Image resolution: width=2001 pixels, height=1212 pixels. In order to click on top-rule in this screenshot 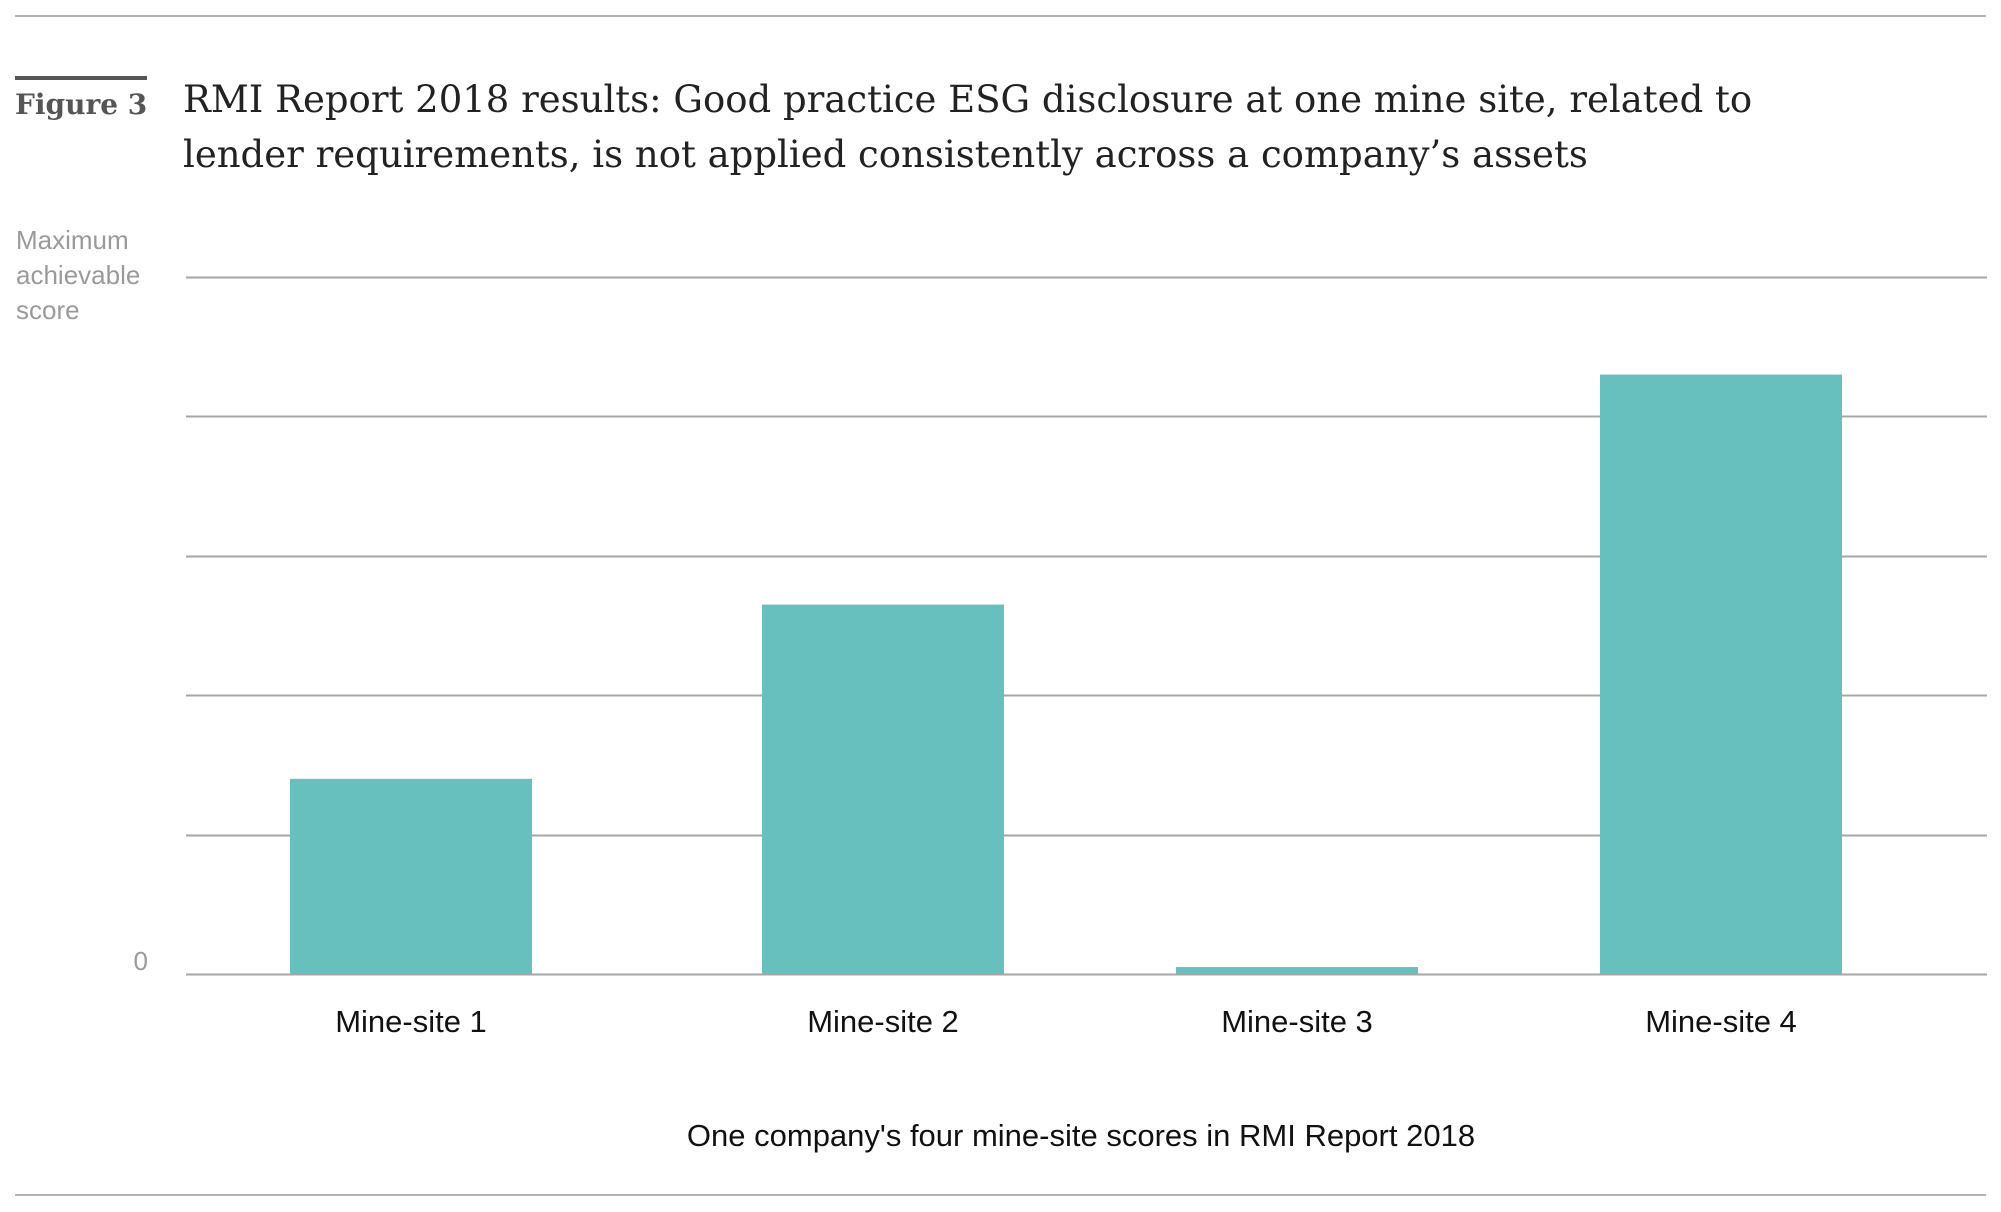, I will do `click(1000, 16)`.